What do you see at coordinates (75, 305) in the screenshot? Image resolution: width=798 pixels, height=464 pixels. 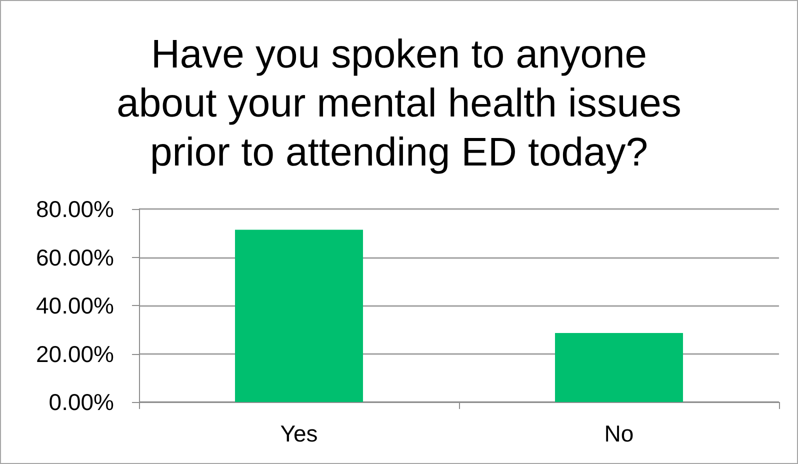 I see `y-tick-label: 40.00%` at bounding box center [75, 305].